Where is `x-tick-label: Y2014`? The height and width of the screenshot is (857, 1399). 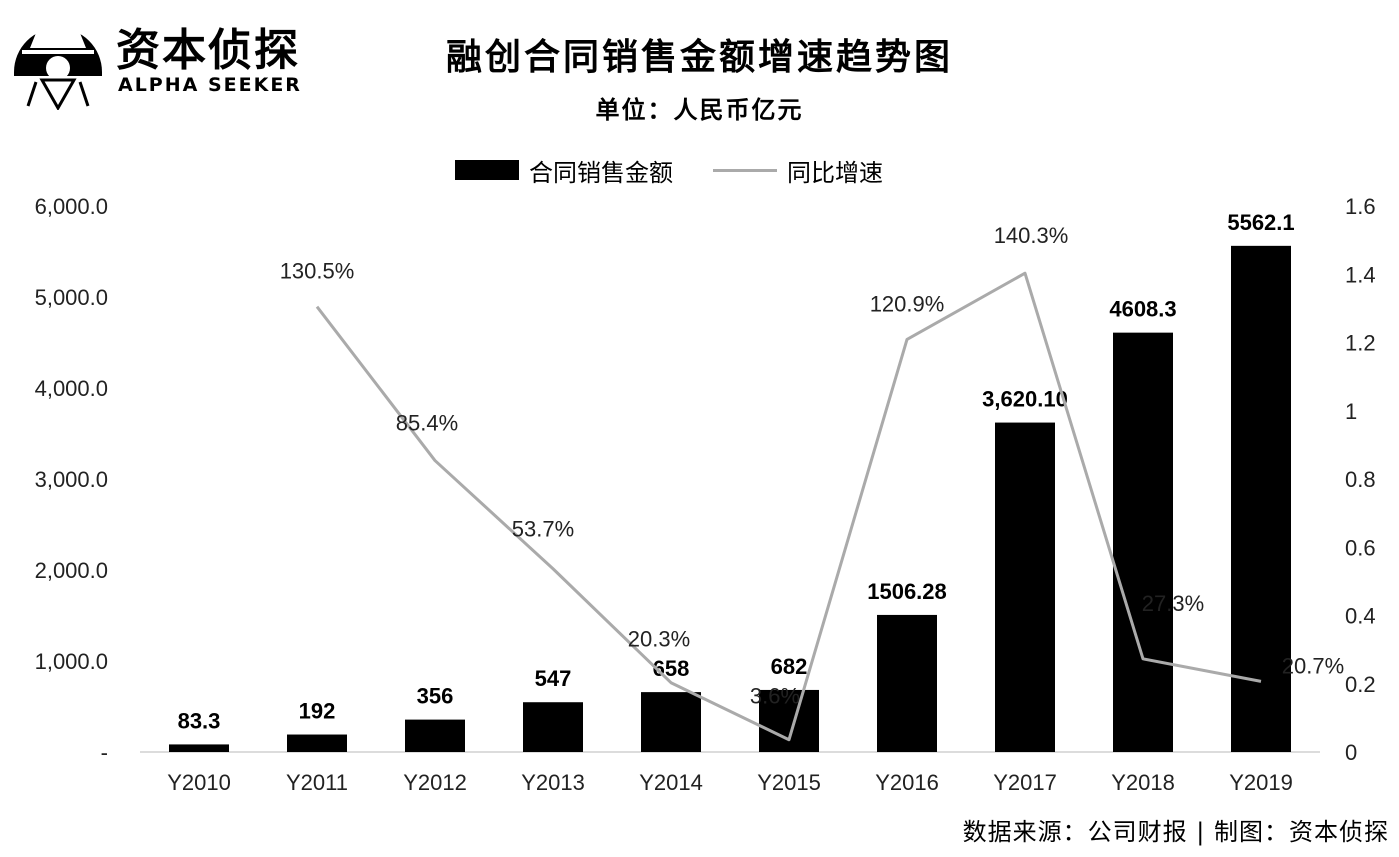 x-tick-label: Y2014 is located at coordinates (671, 782).